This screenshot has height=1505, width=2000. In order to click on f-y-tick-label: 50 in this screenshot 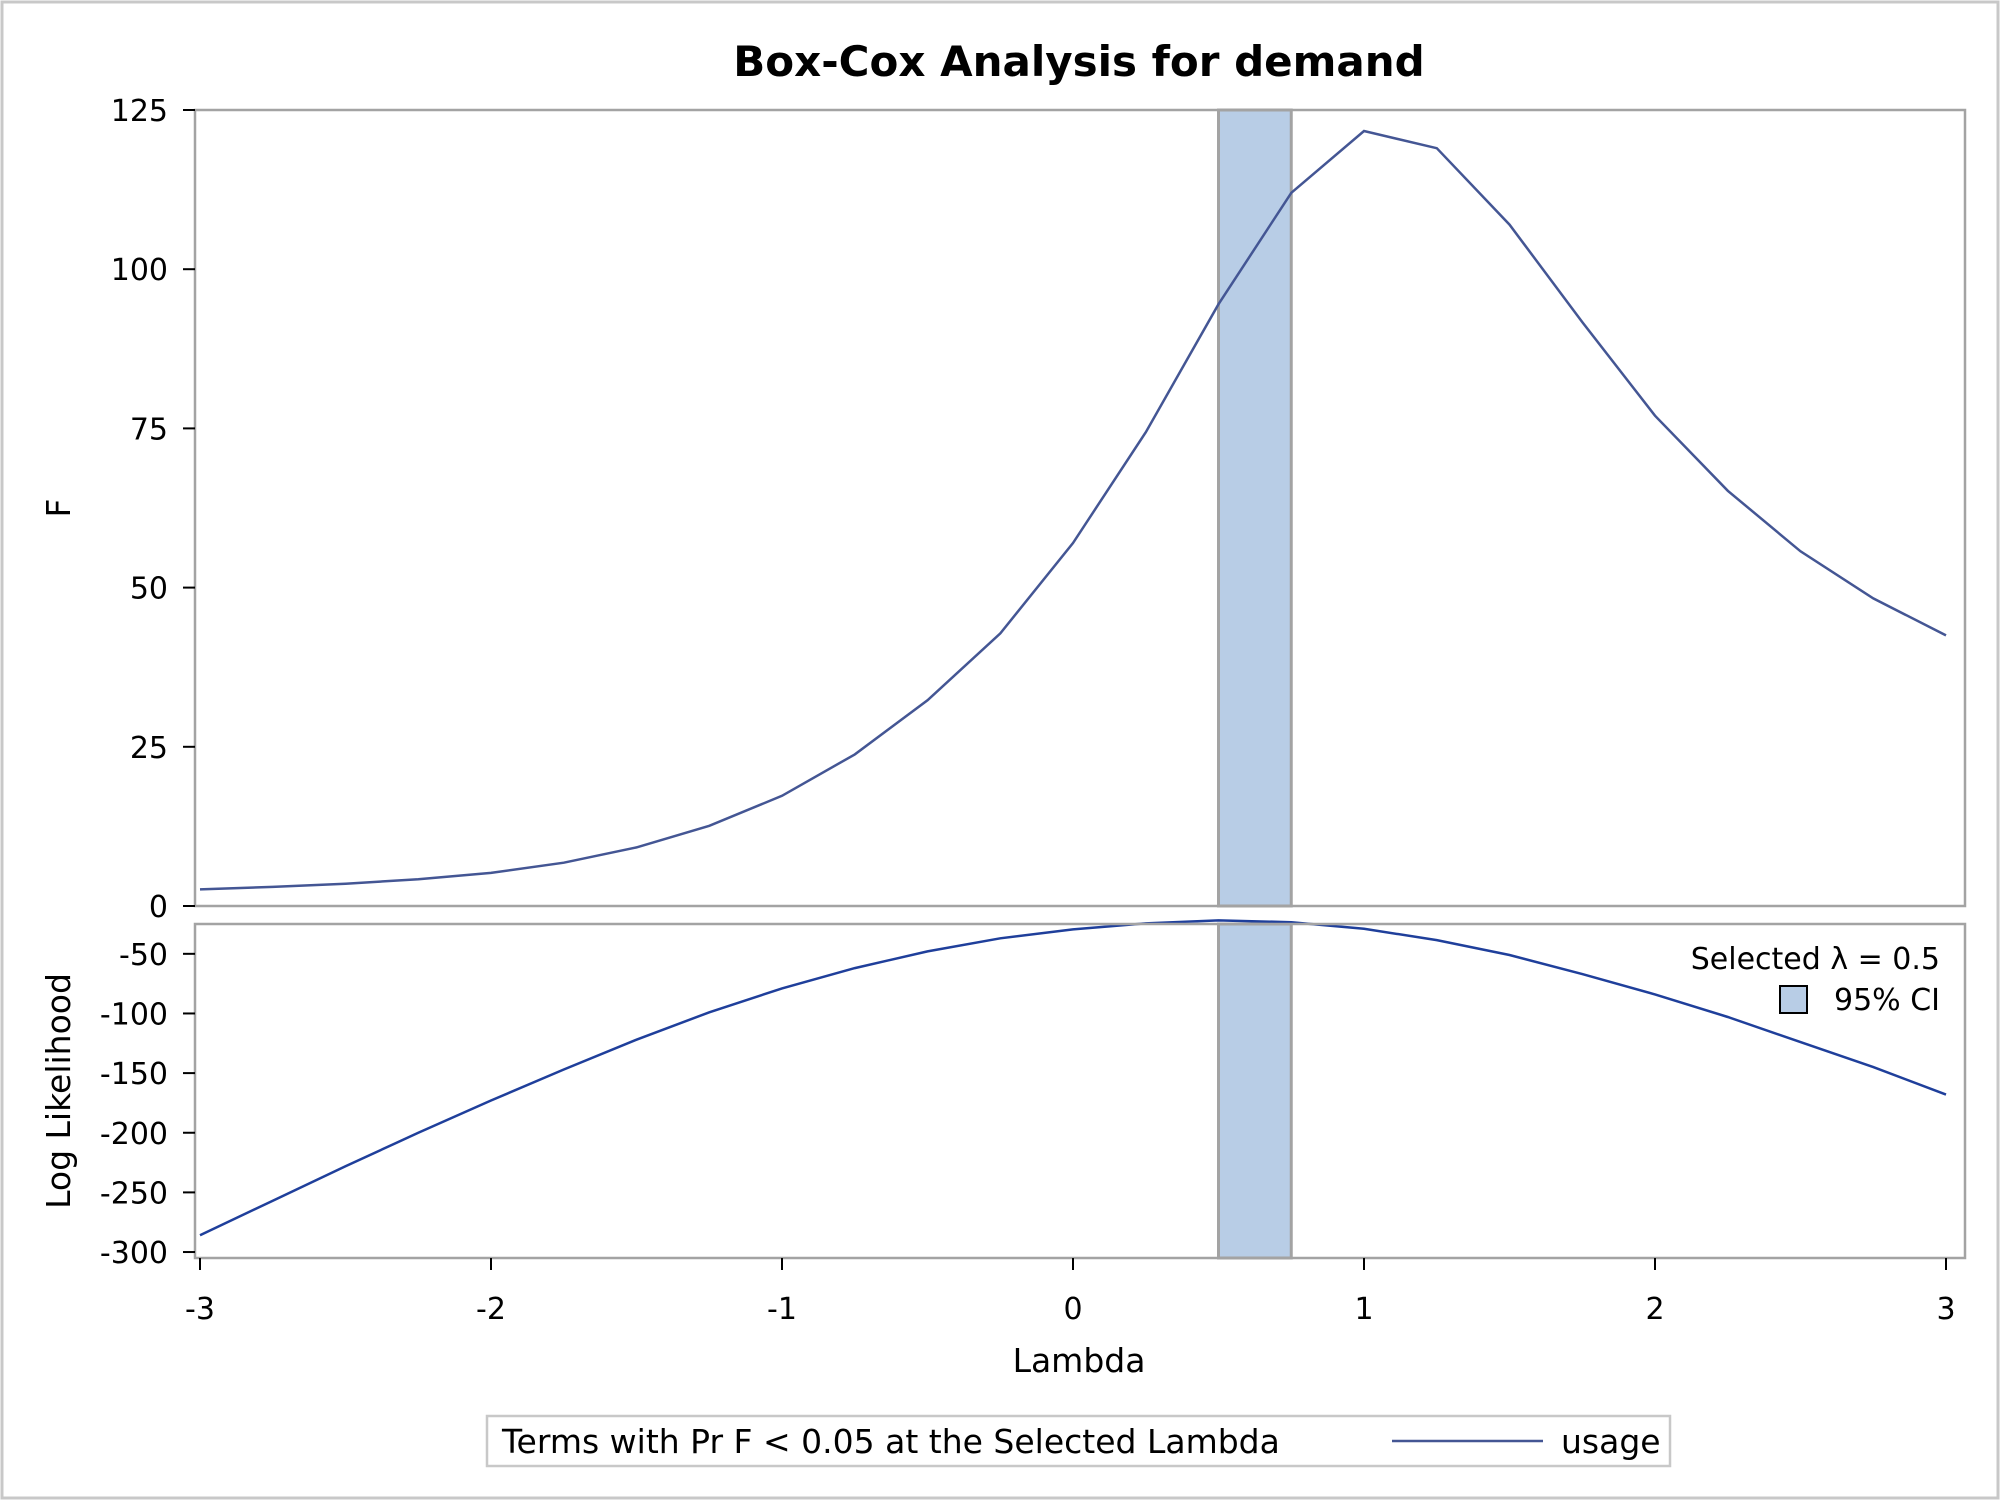, I will do `click(149, 589)`.